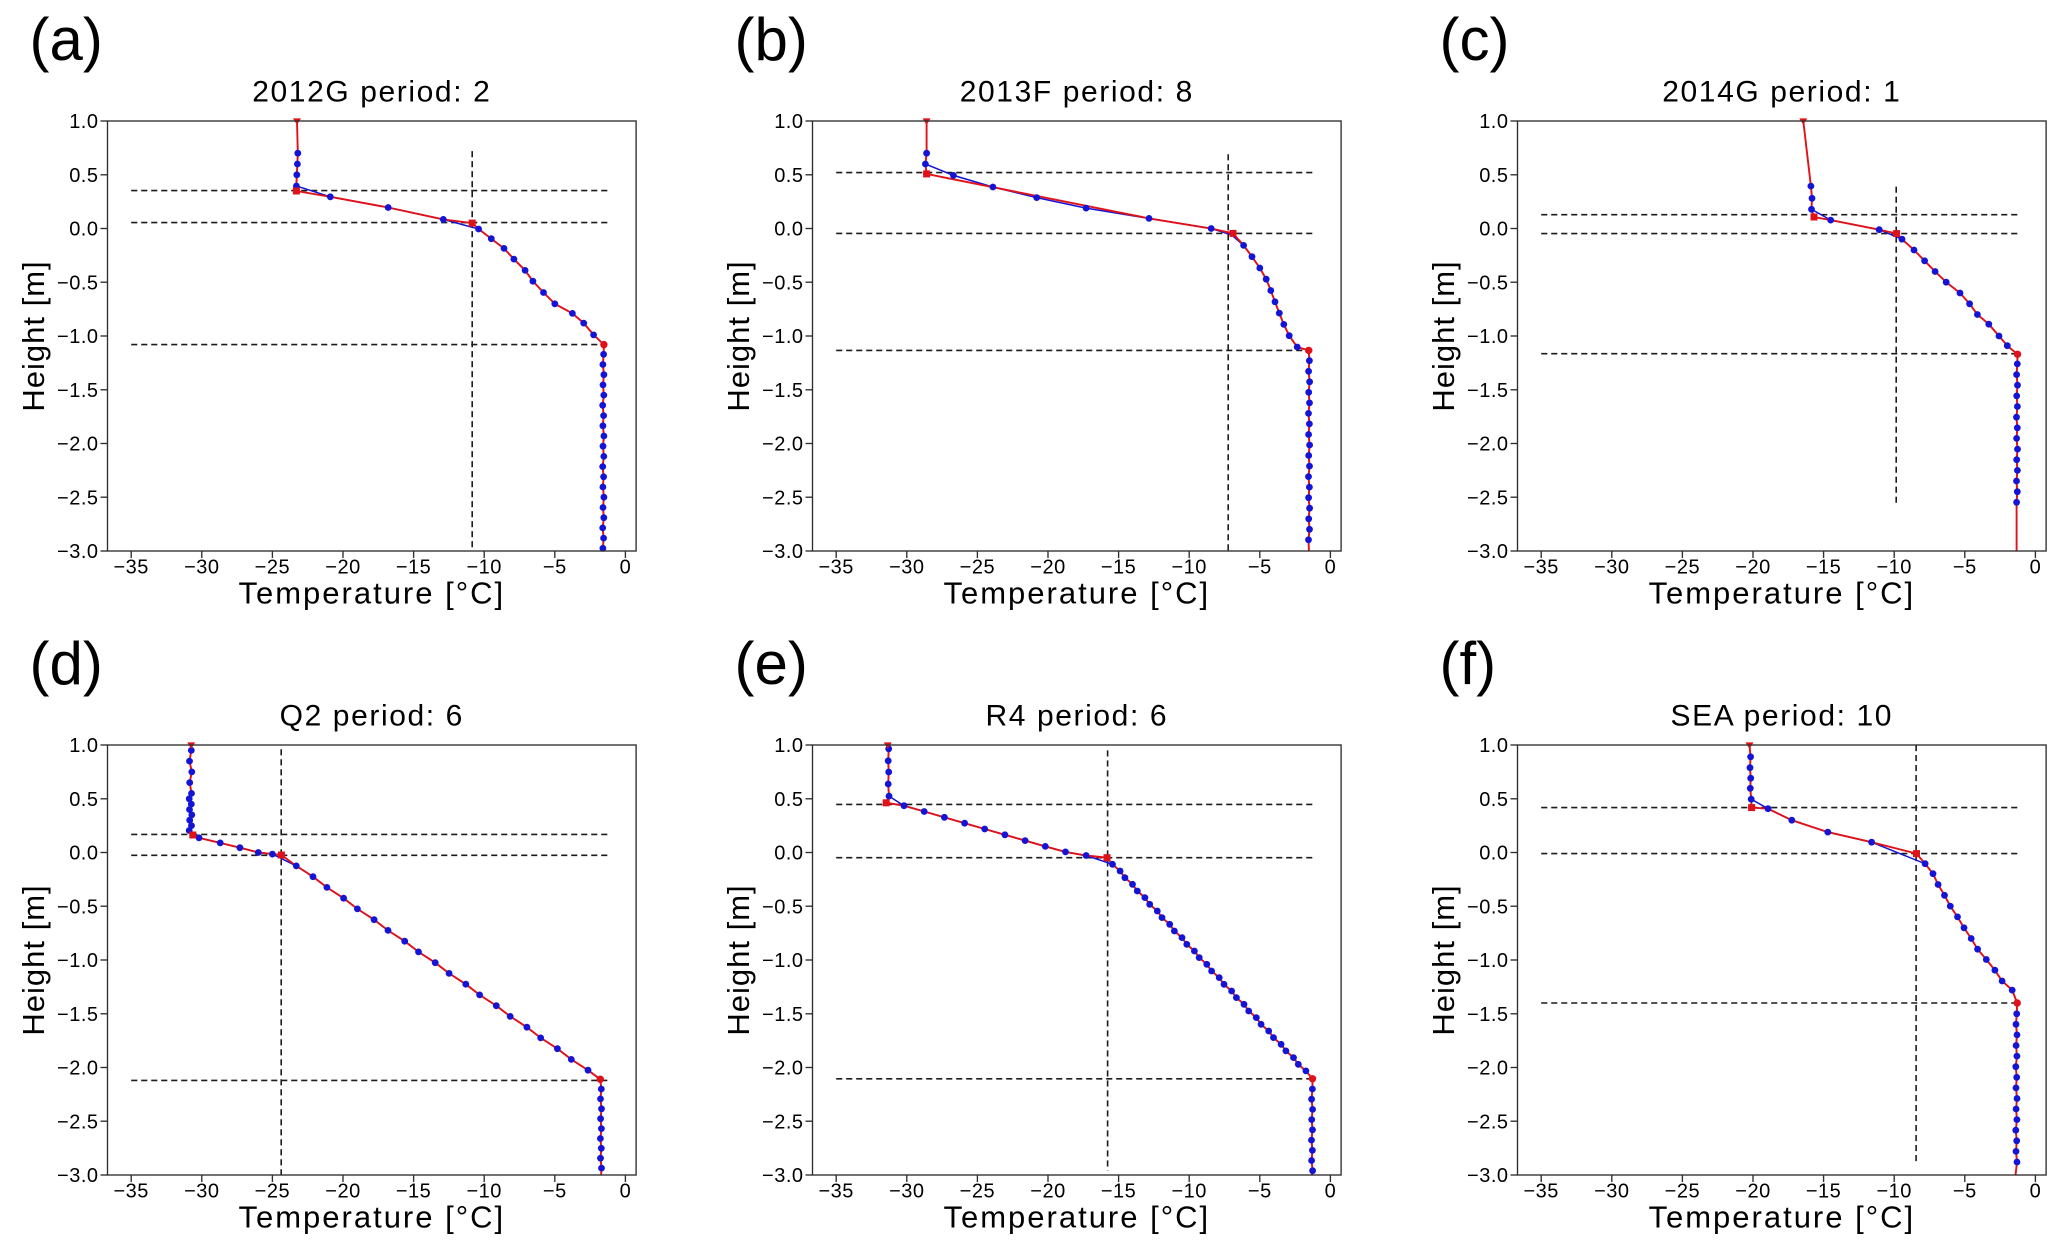 The height and width of the screenshot is (1251, 2067). I want to click on svg-text: R4 period: 6, so click(1076, 716).